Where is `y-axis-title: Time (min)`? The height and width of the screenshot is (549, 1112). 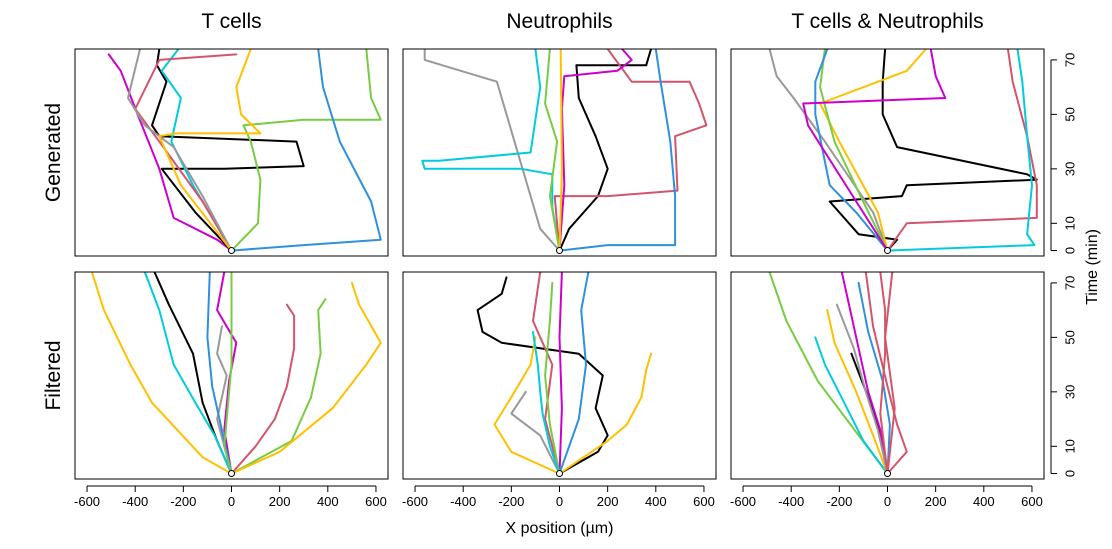
y-axis-title: Time (min) is located at coordinates (1092, 267).